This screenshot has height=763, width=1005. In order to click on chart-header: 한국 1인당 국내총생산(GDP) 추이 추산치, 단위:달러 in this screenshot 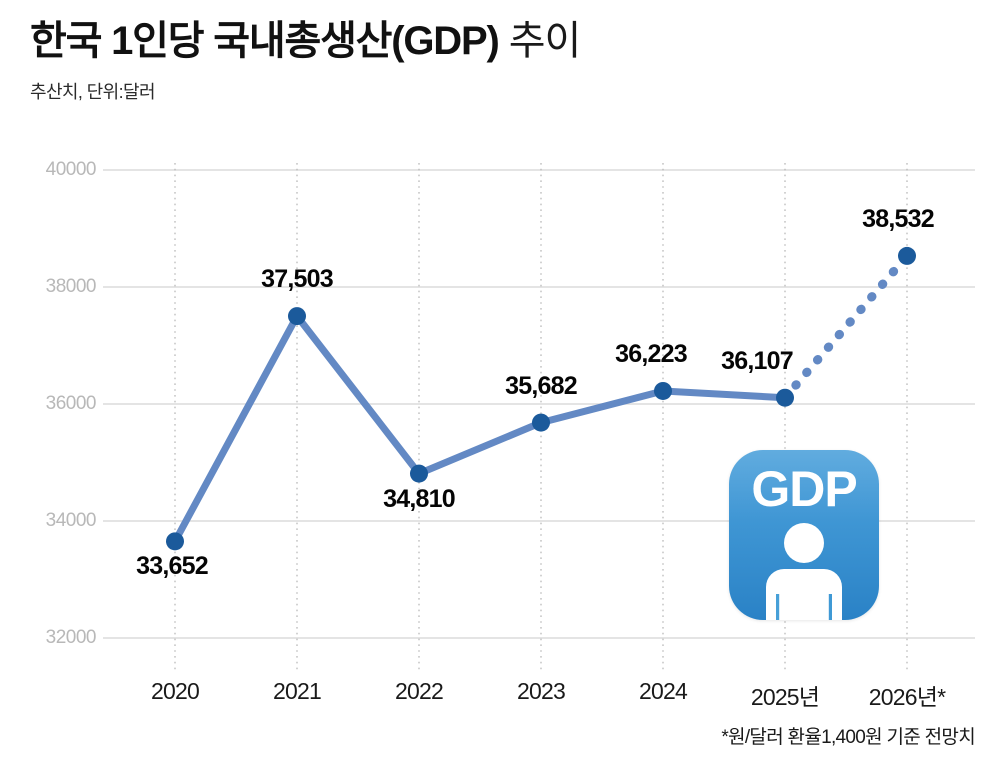, I will do `click(500, 61)`.